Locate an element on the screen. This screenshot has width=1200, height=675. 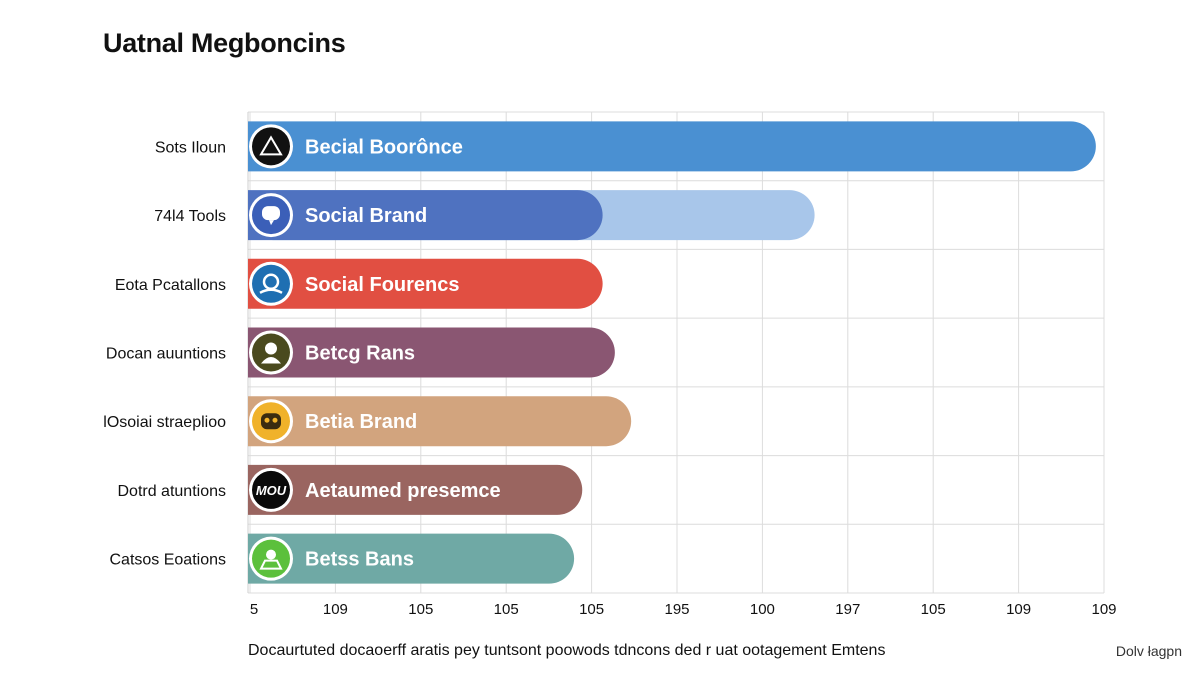
bar-label: Betss Bans is located at coordinates (359, 560).